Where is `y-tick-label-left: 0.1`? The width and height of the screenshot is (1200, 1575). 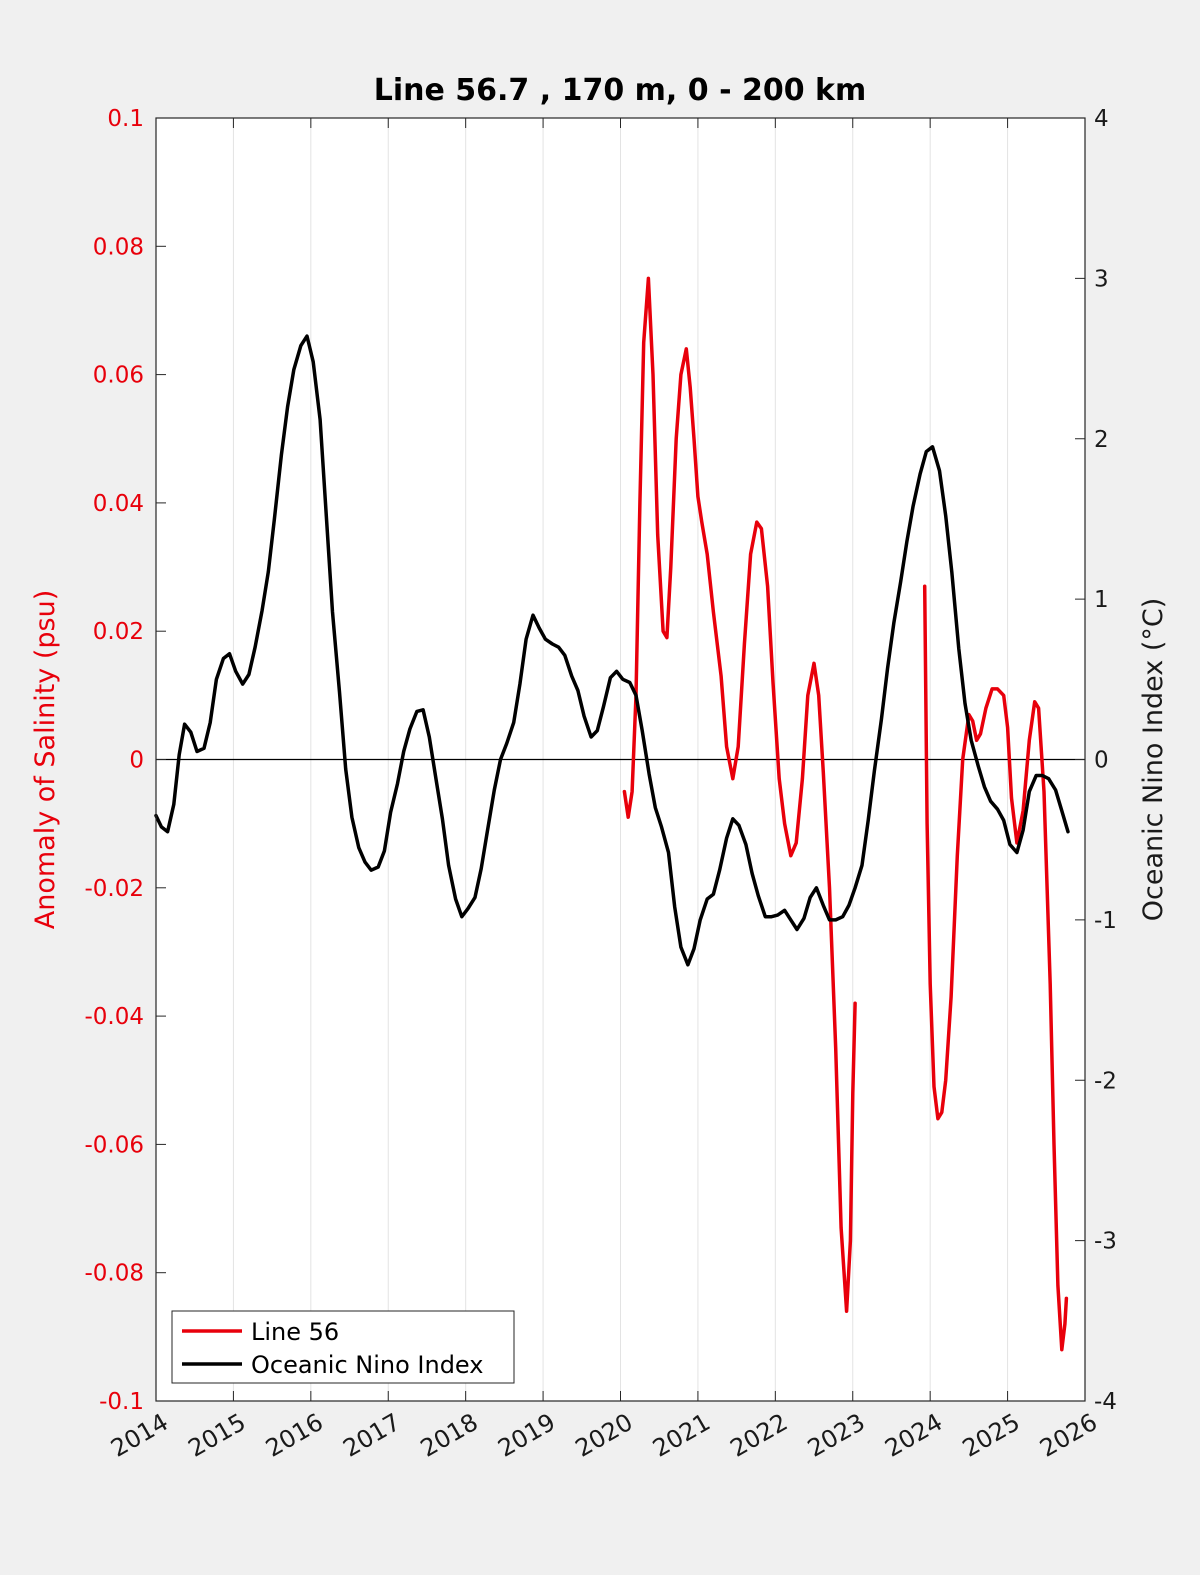 y-tick-label-left: 0.1 is located at coordinates (125, 119).